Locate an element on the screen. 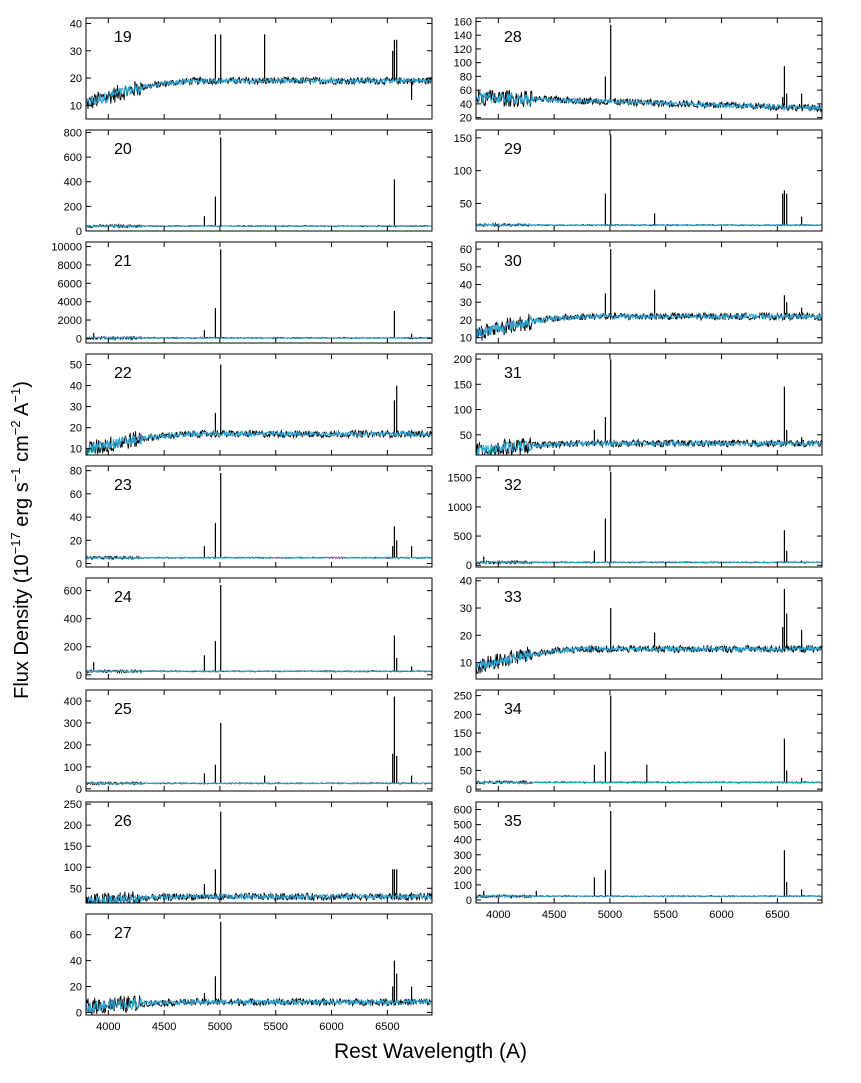 This screenshot has height=1083, width=861. y-axis-label-mid1: erg s is located at coordinates (22, 507).